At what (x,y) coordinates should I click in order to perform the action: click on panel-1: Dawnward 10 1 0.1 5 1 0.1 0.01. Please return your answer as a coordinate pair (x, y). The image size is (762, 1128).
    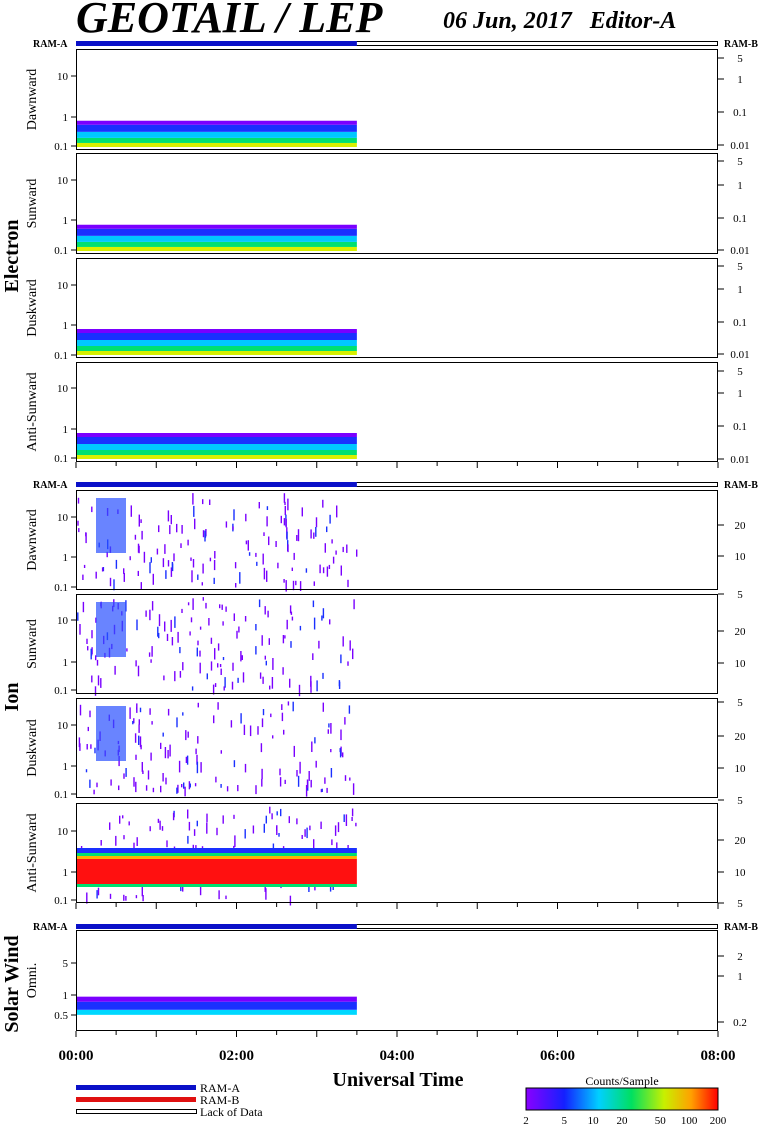
    Looking at the image, I should click on (387, 101).